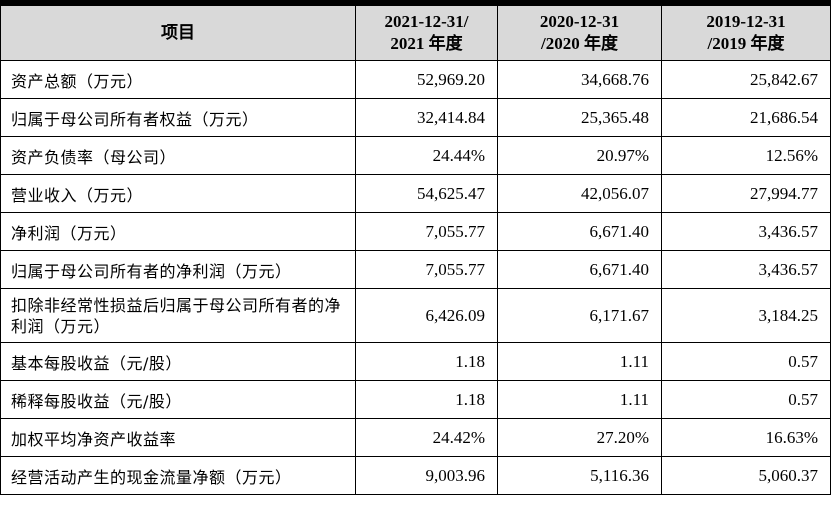 Image resolution: width=831 pixels, height=511 pixels. I want to click on row-label: 资产总额（万元）, so click(178, 79).